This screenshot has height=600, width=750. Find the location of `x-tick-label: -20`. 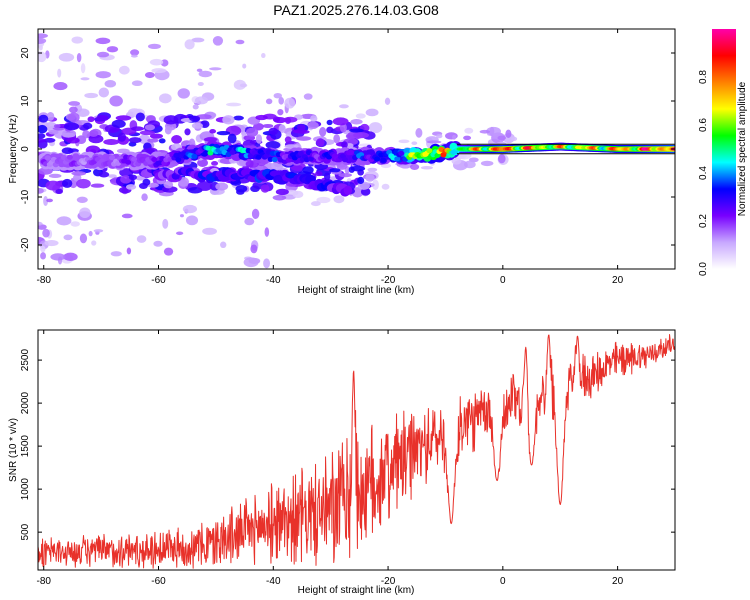

x-tick-label: -20 is located at coordinates (388, 280).